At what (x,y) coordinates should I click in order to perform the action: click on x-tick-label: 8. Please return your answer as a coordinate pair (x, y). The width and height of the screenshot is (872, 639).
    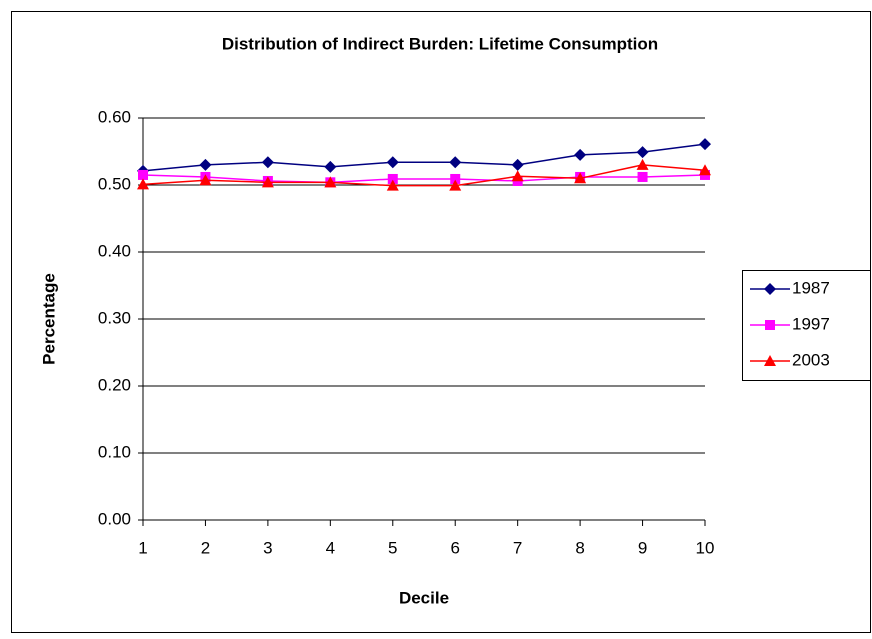
    Looking at the image, I should click on (579, 547).